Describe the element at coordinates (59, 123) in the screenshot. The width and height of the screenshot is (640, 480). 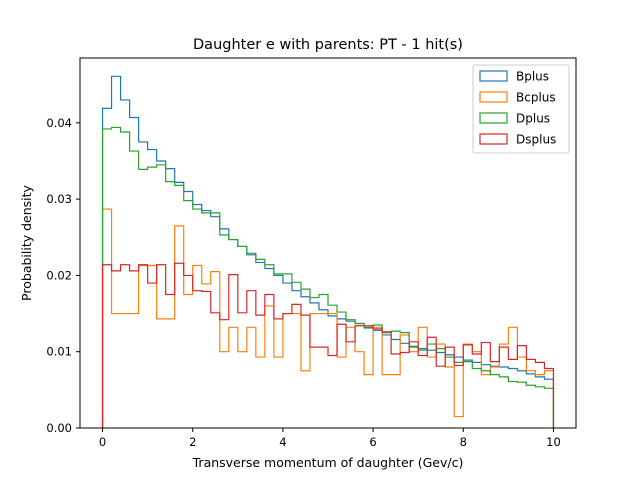
I see `y-tick-label: 0.04` at that location.